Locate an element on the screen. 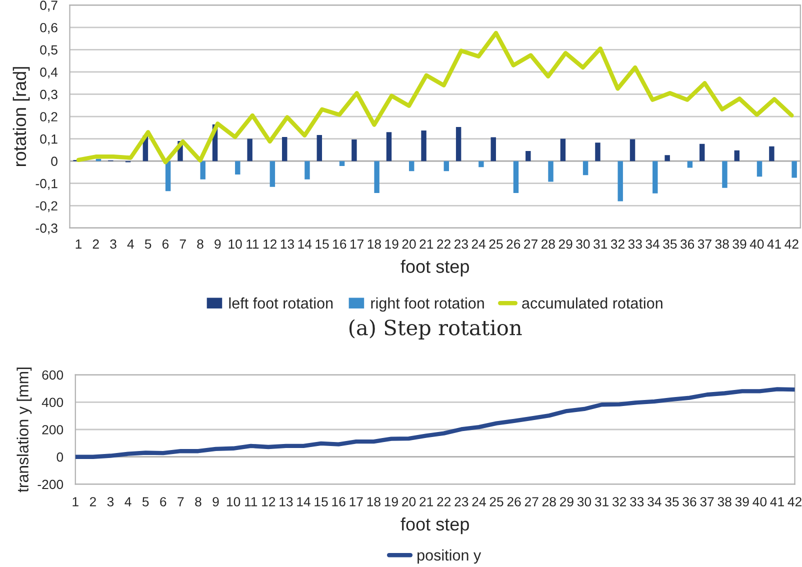 Image resolution: width=802 pixels, height=567 pixels. y-tick-label: 0,3 is located at coordinates (49, 95).